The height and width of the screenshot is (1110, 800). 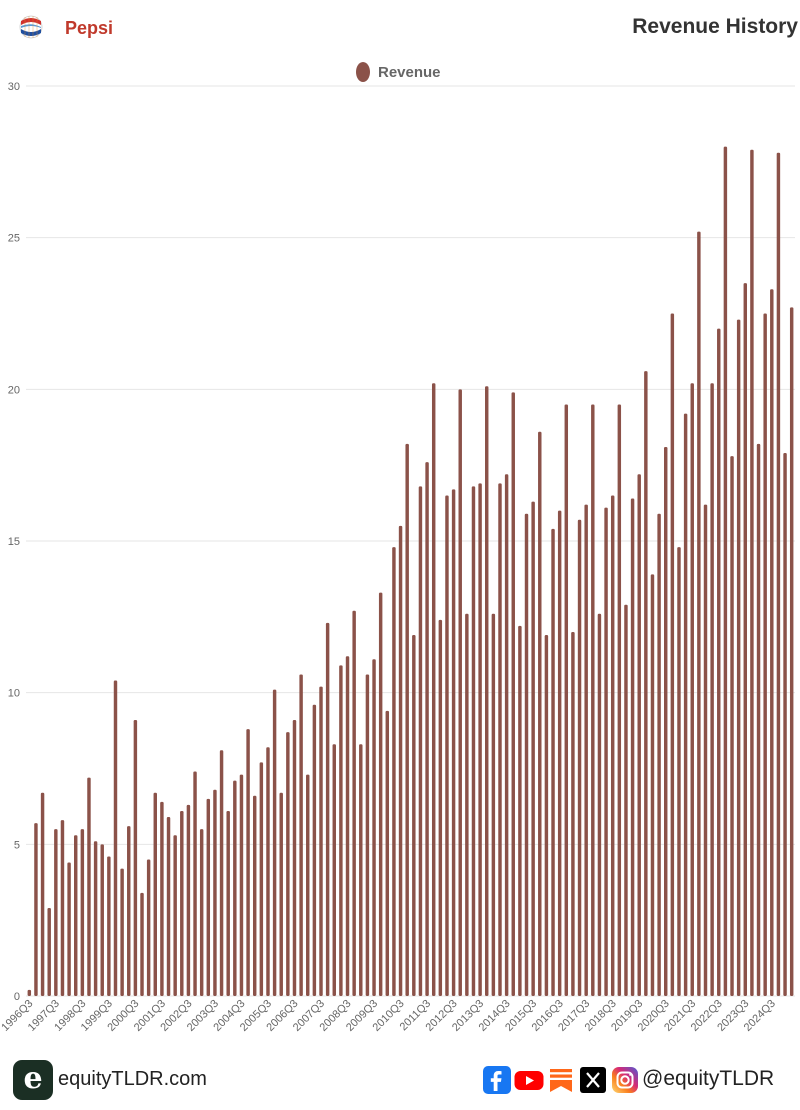 What do you see at coordinates (625, 1080) in the screenshot?
I see `instagram-icon` at bounding box center [625, 1080].